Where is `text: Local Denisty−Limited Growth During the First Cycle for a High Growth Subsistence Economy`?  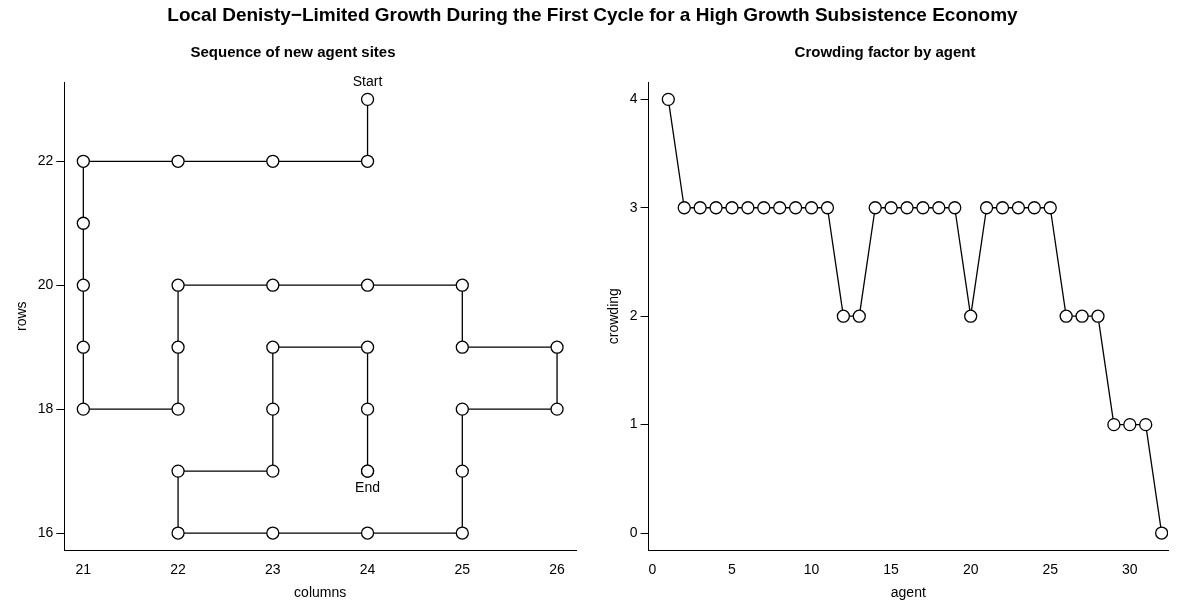 text: Local Denisty−Limited Growth During the First Cycle for a High Growth Subsistence Economy is located at coordinates (592, 15).